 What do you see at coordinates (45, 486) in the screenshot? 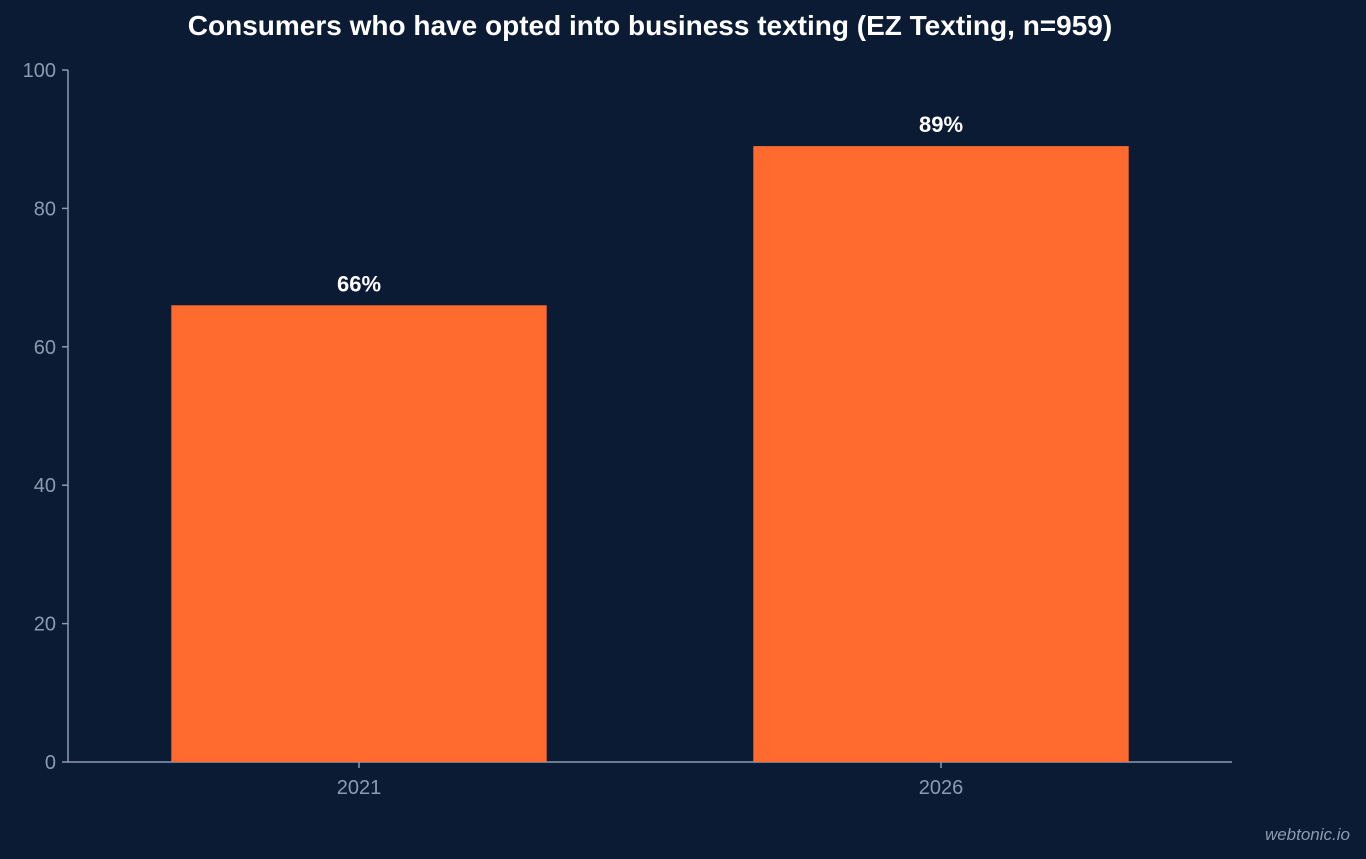
I see `y-tick-label: 40` at bounding box center [45, 486].